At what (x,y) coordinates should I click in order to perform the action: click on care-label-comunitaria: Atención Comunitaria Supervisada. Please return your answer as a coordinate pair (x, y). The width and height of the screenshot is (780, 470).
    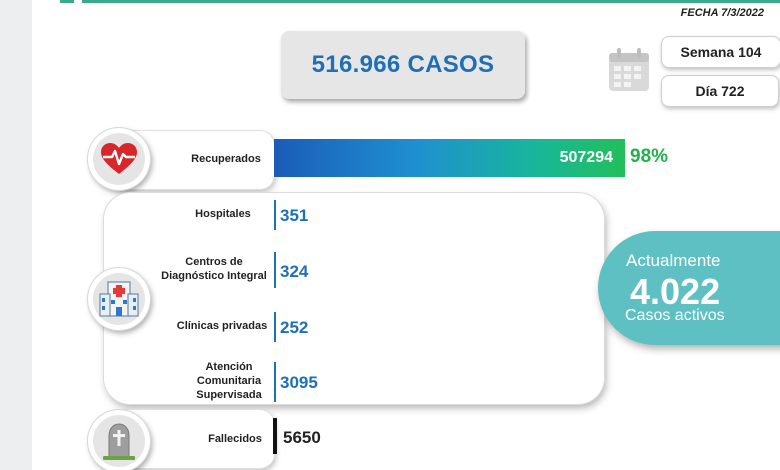
    Looking at the image, I should click on (229, 381).